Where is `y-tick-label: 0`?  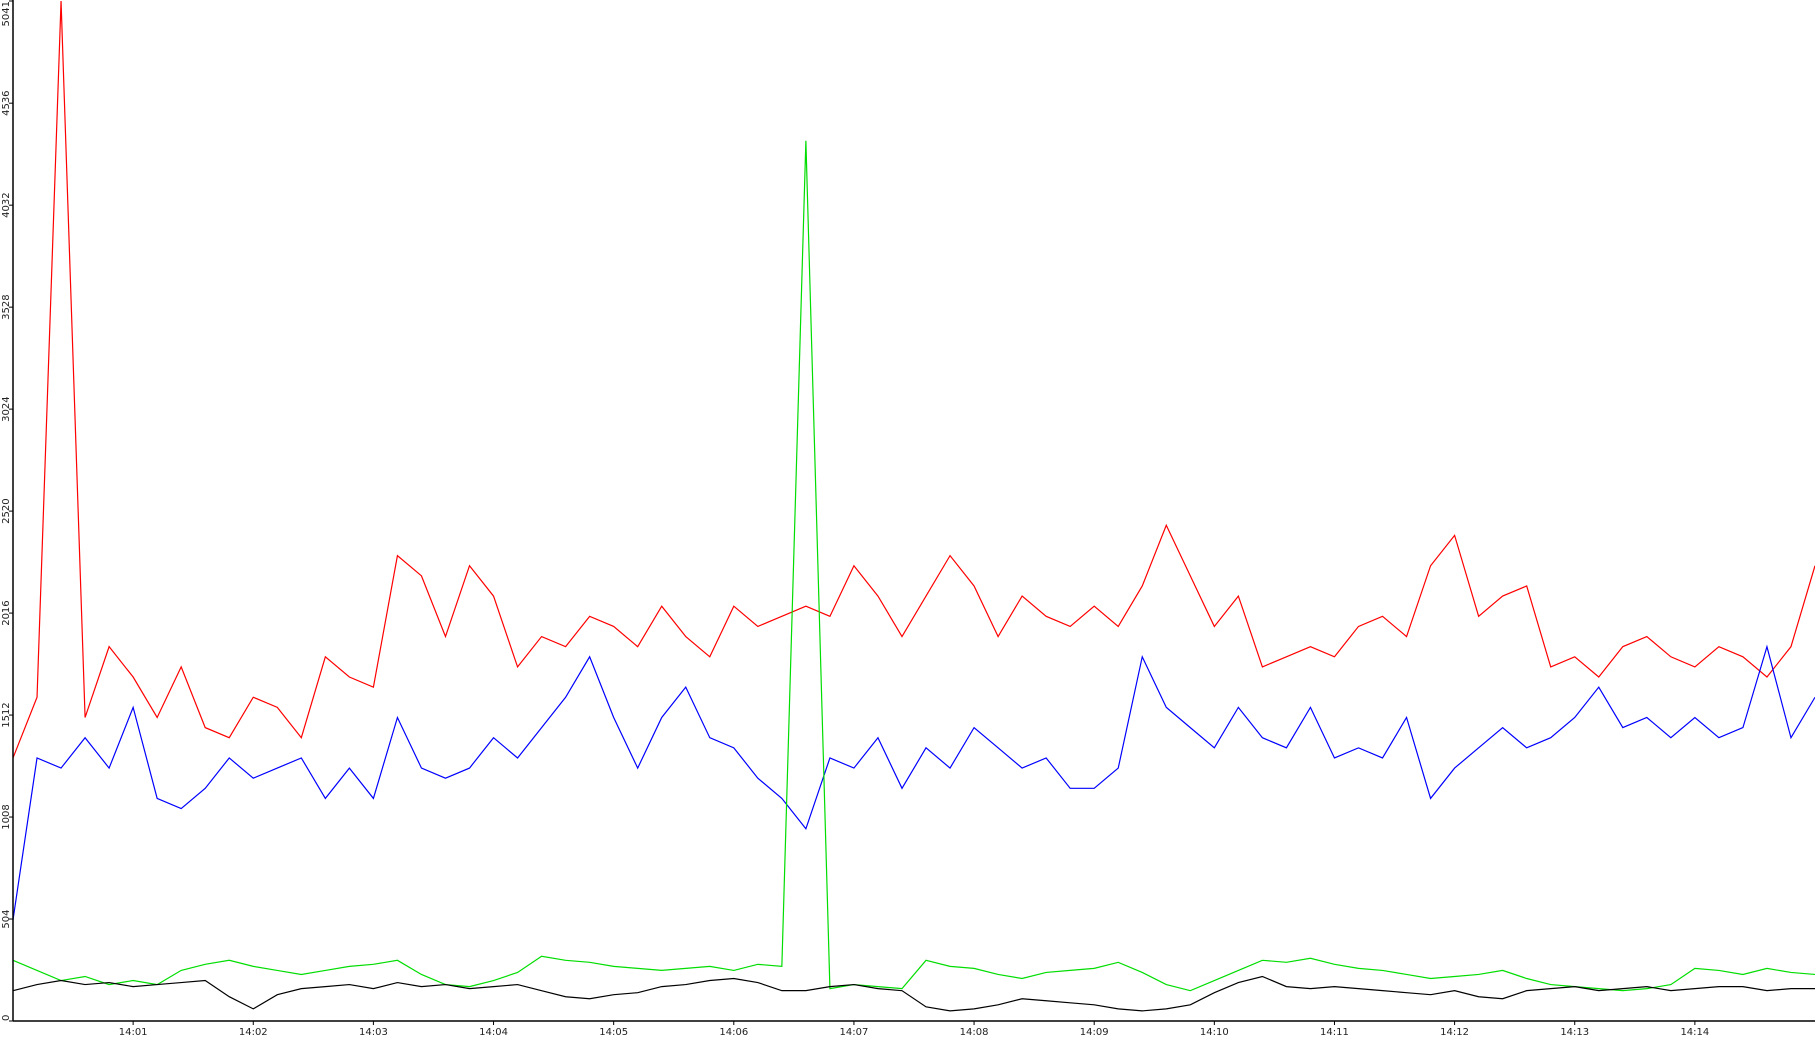
y-tick-label: 0 is located at coordinates (6, 1018).